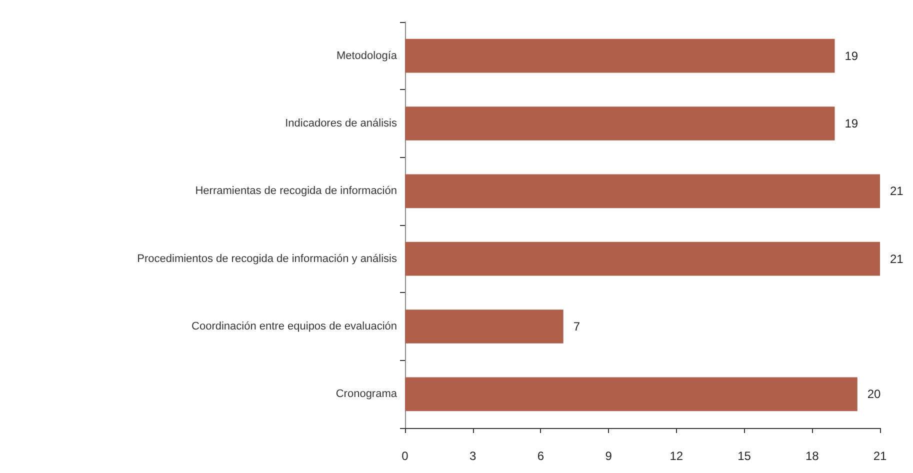 The height and width of the screenshot is (473, 913). Describe the element at coordinates (341, 124) in the screenshot. I see `y-tick-label: Indicadores de análisis` at that location.